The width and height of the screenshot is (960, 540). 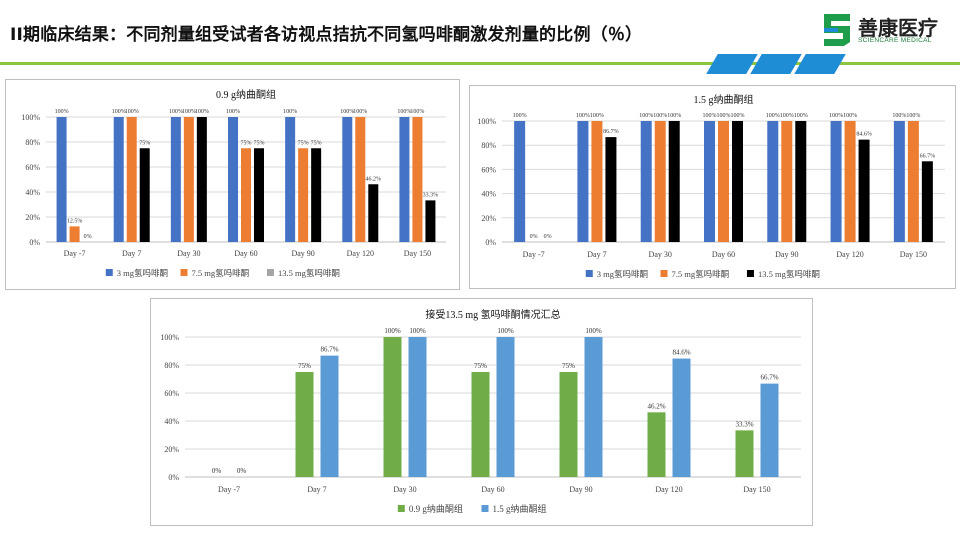 I want to click on data-label: 84.6%, so click(x=864, y=135).